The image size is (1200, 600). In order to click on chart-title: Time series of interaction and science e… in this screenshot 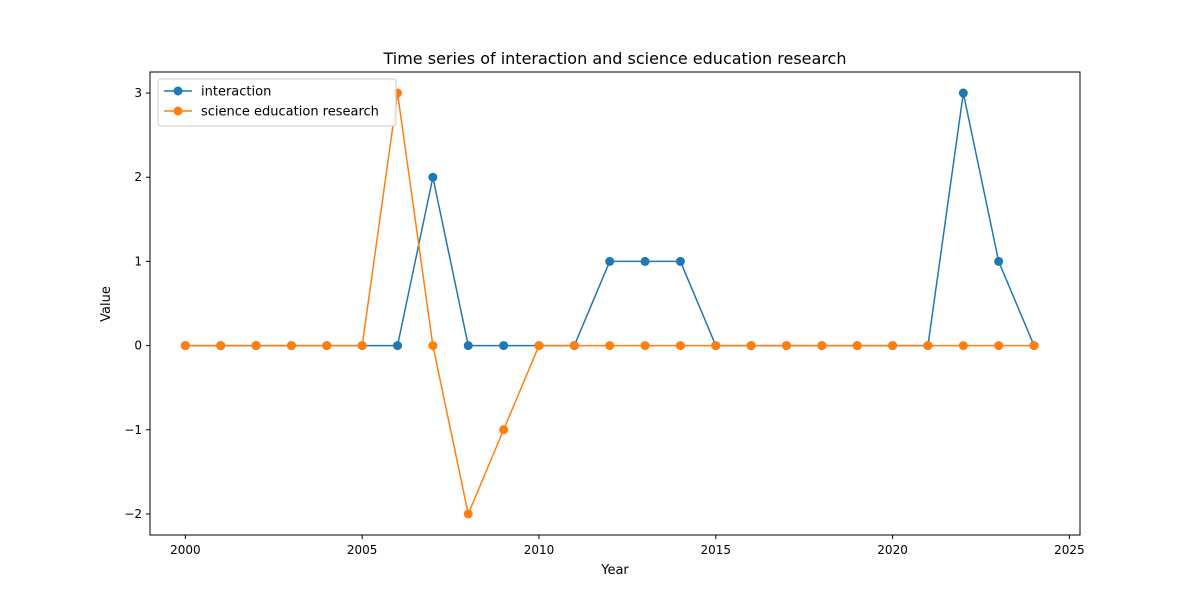, I will do `click(614, 58)`.